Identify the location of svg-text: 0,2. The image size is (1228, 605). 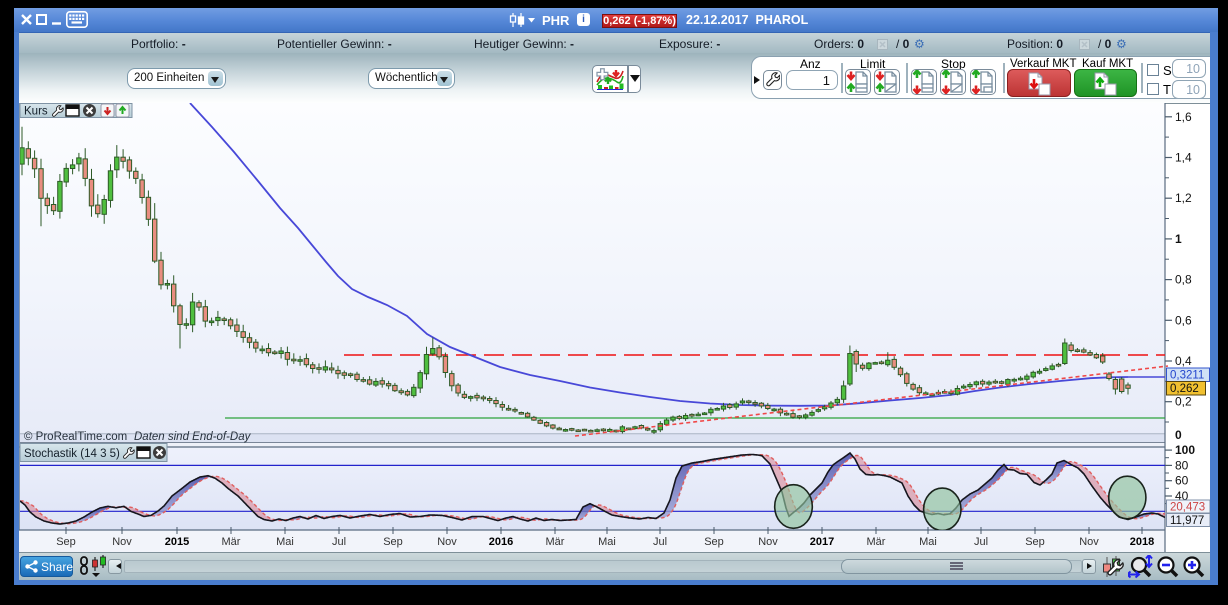
(1183, 402).